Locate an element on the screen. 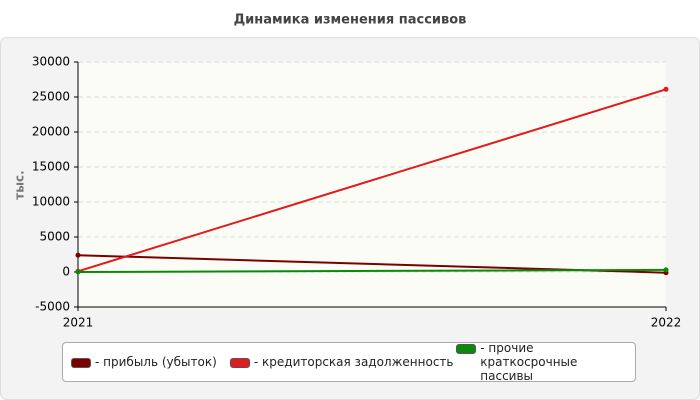 The width and height of the screenshot is (700, 400). y-tick-label: 30000 is located at coordinates (51, 62).